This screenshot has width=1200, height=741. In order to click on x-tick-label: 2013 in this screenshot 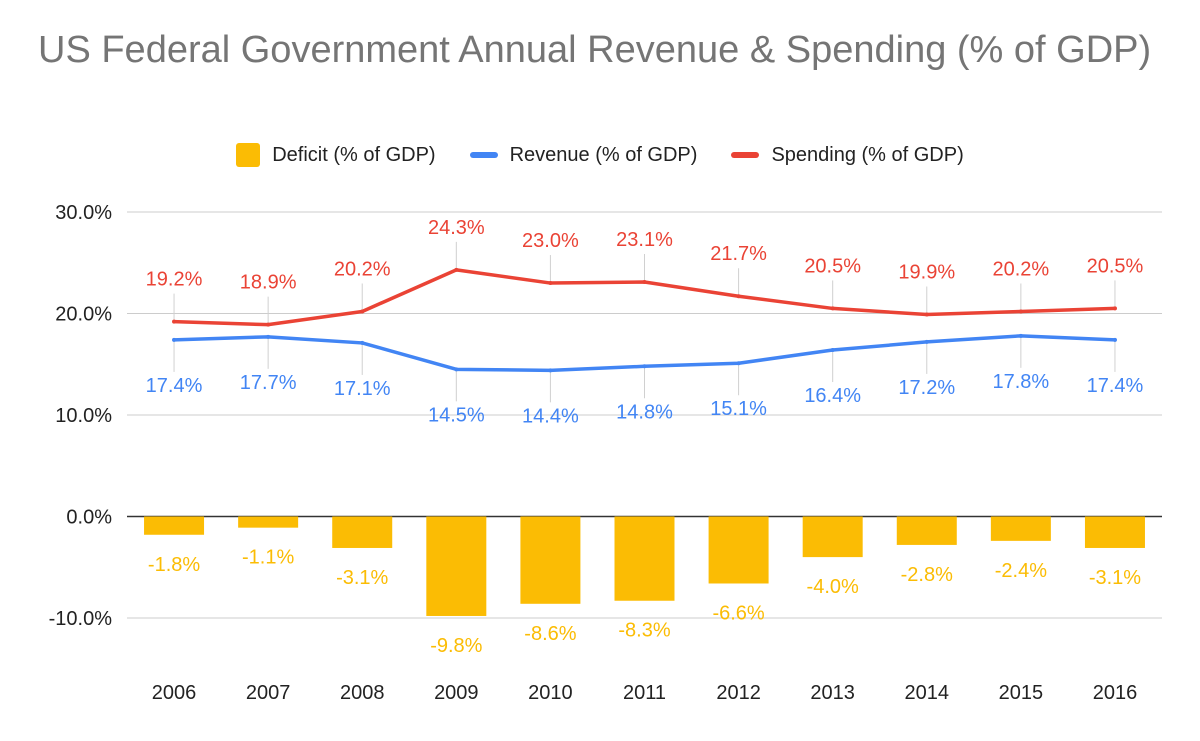, I will do `click(832, 693)`.